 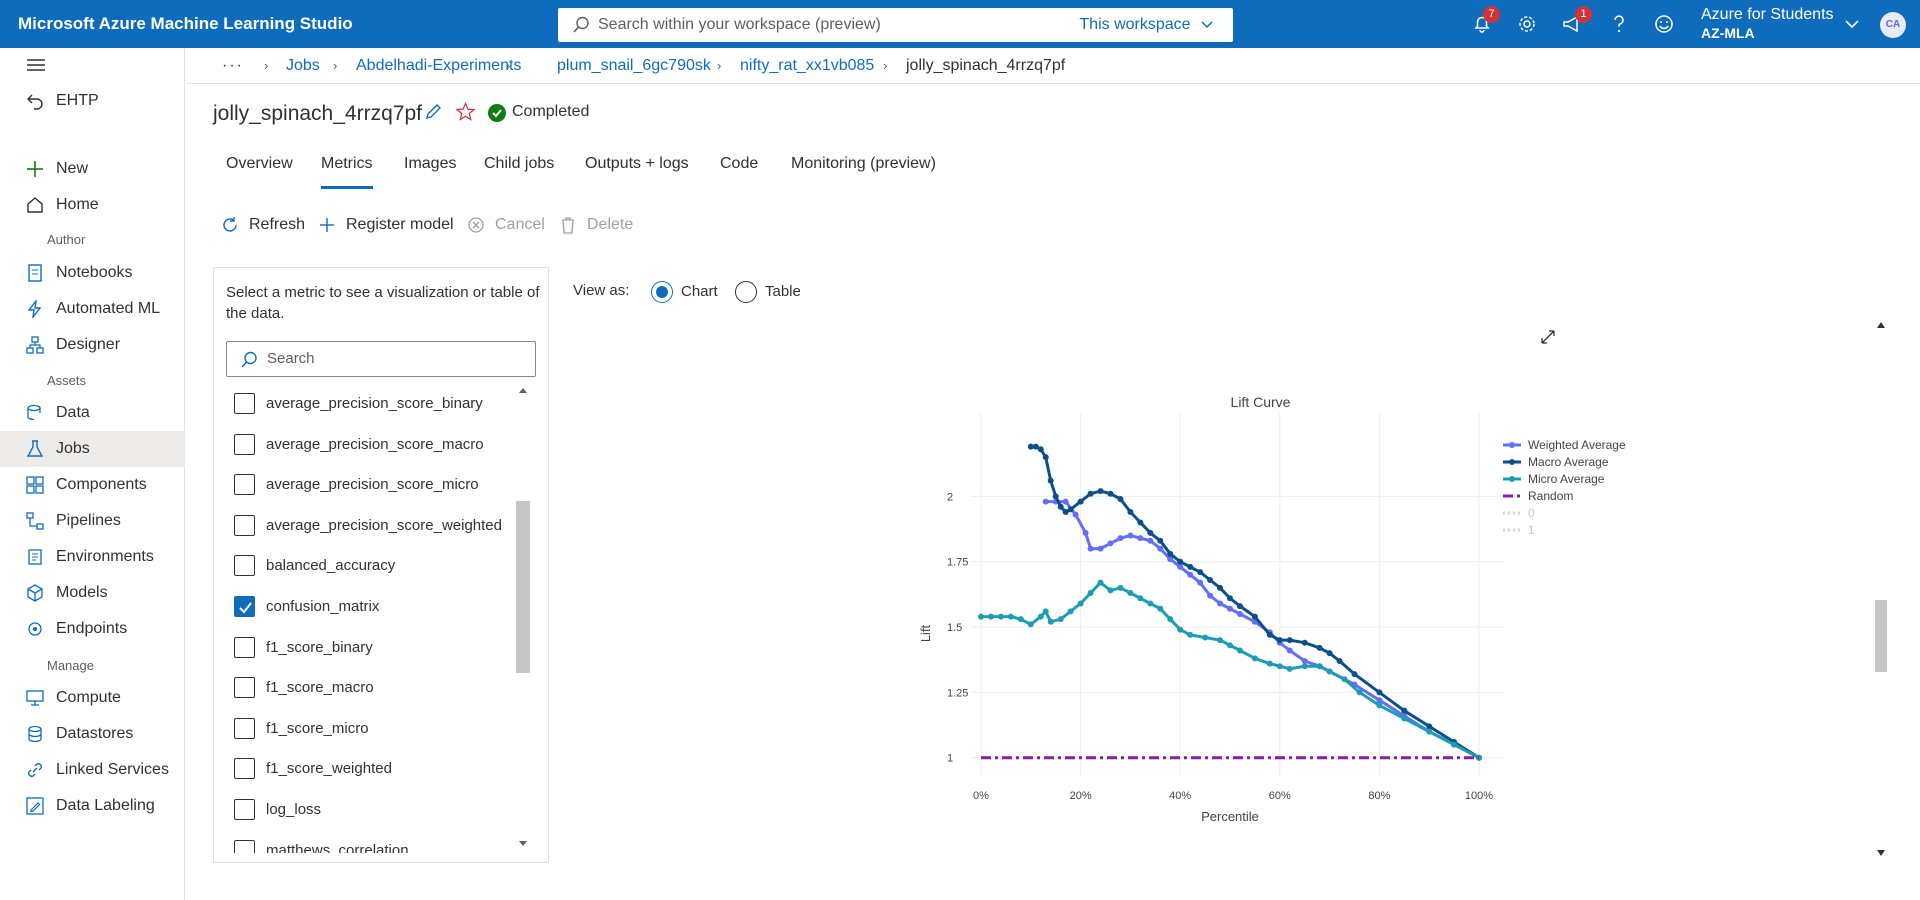 What do you see at coordinates (1572, 24) in the screenshot?
I see `megaphone-icon` at bounding box center [1572, 24].